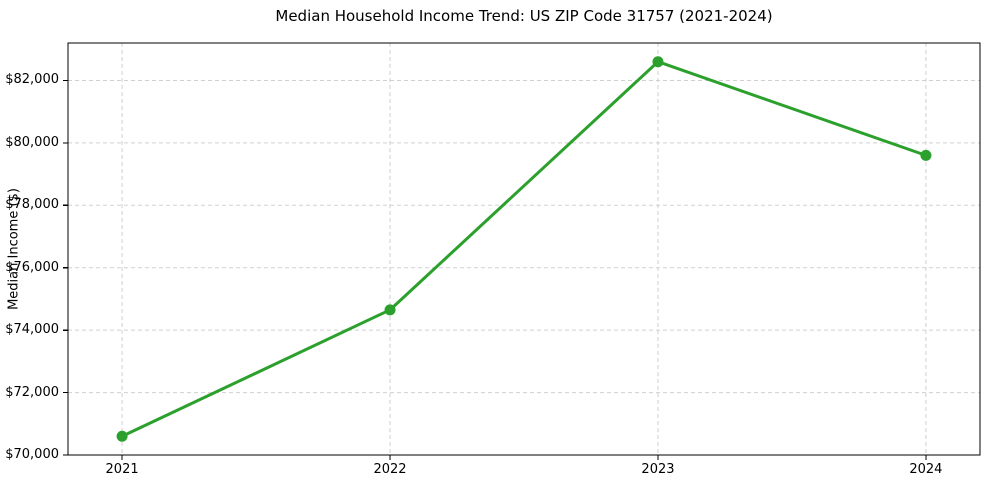 The width and height of the screenshot is (989, 490). Describe the element at coordinates (658, 469) in the screenshot. I see `x-tick-label: 2023` at that location.